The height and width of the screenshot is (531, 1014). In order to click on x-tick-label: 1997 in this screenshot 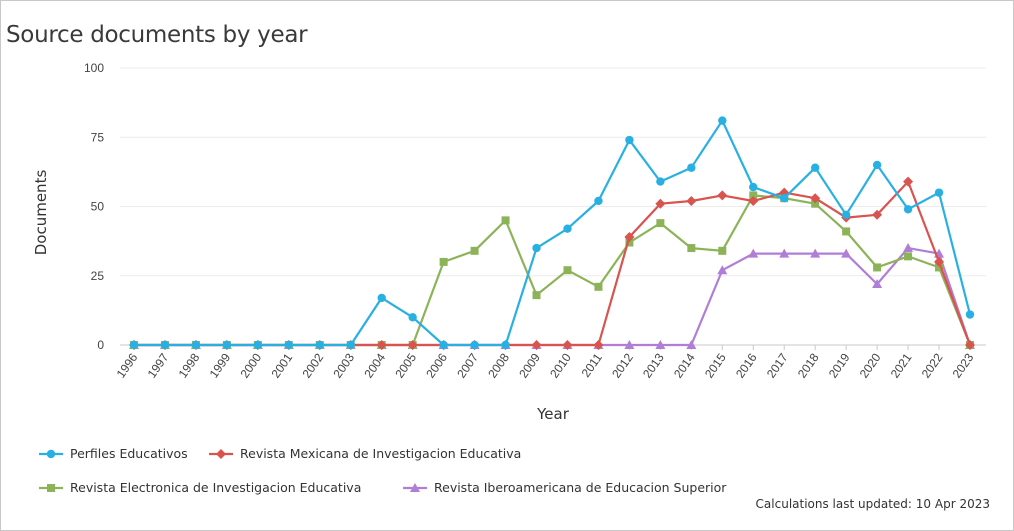, I will do `click(158, 365)`.